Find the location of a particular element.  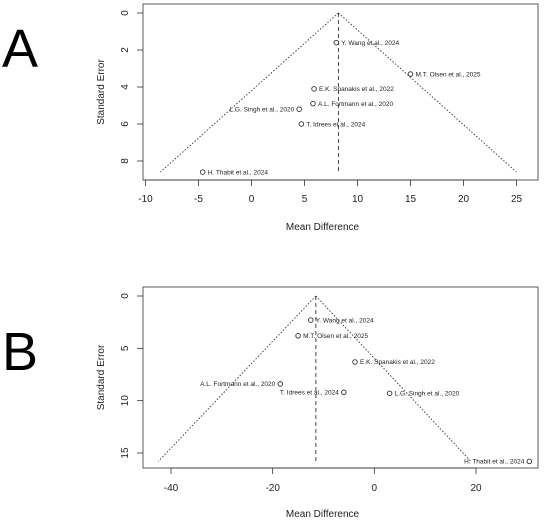

x-tick-label: 5 is located at coordinates (305, 199).